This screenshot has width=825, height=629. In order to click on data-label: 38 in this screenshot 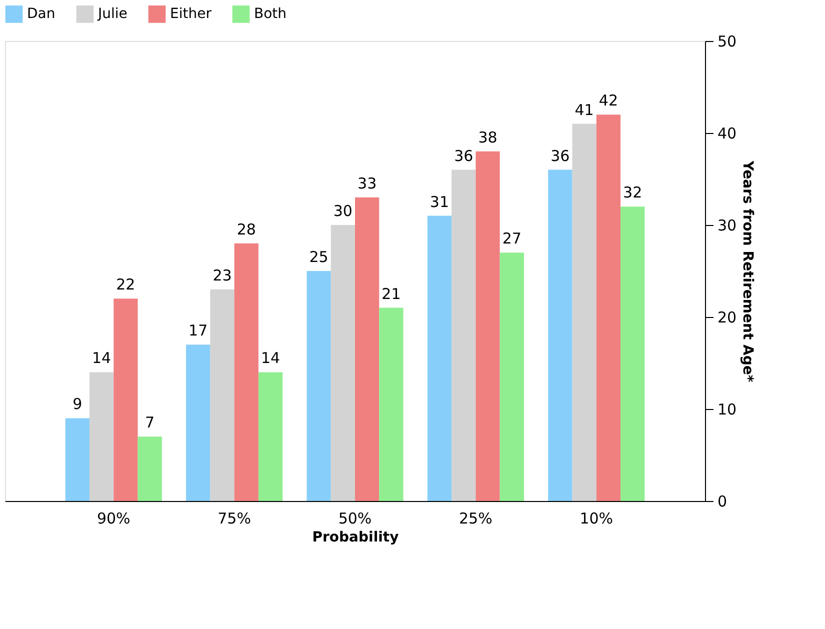, I will do `click(488, 137)`.